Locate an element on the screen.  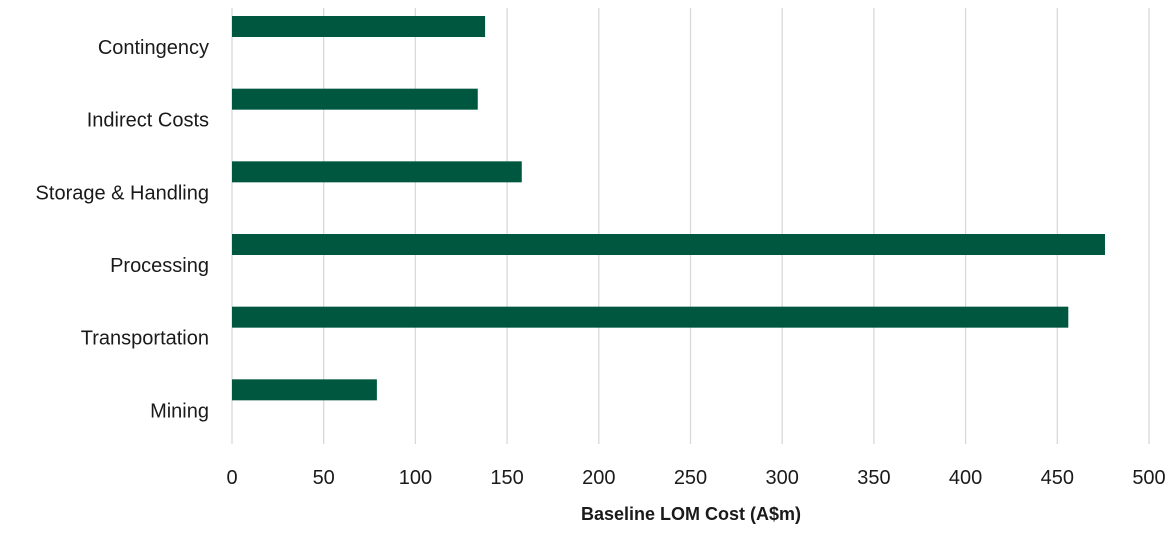
category-label: Processing is located at coordinates (159, 266).